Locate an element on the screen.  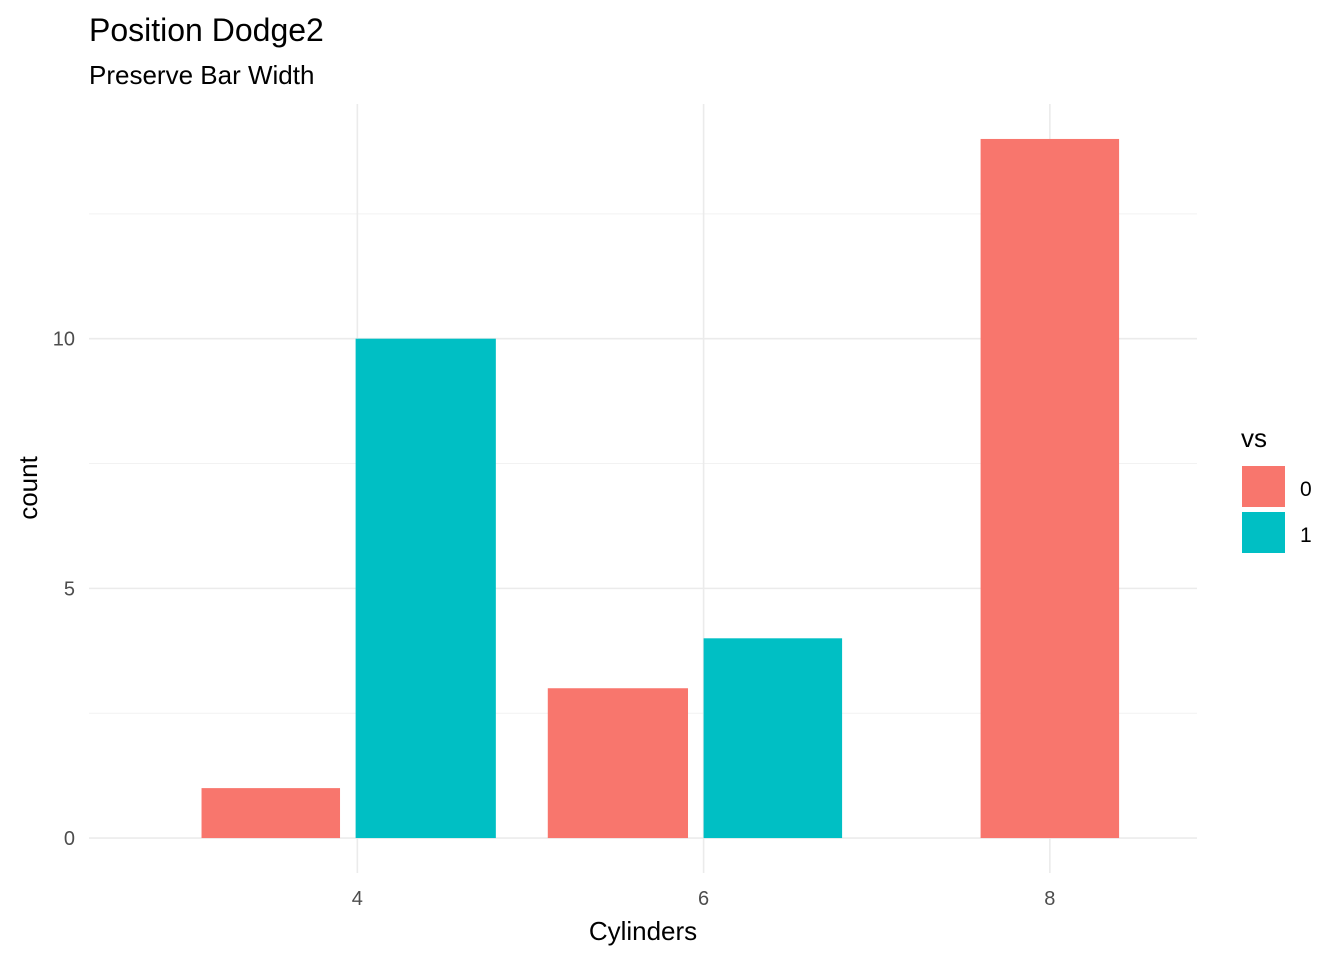
y-axis-ticks: 0 5 10 is located at coordinates (64, 589).